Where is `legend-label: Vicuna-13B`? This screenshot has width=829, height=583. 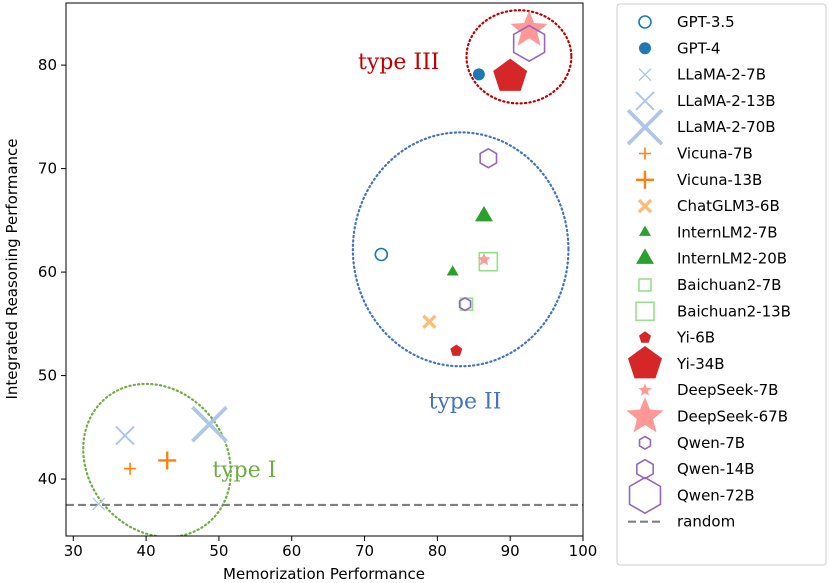 legend-label: Vicuna-13B is located at coordinates (719, 180).